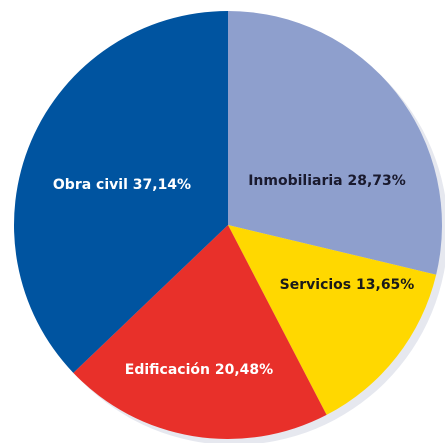 The height and width of the screenshot is (443, 445). I want to click on value-label: 37,14%, so click(162, 185).